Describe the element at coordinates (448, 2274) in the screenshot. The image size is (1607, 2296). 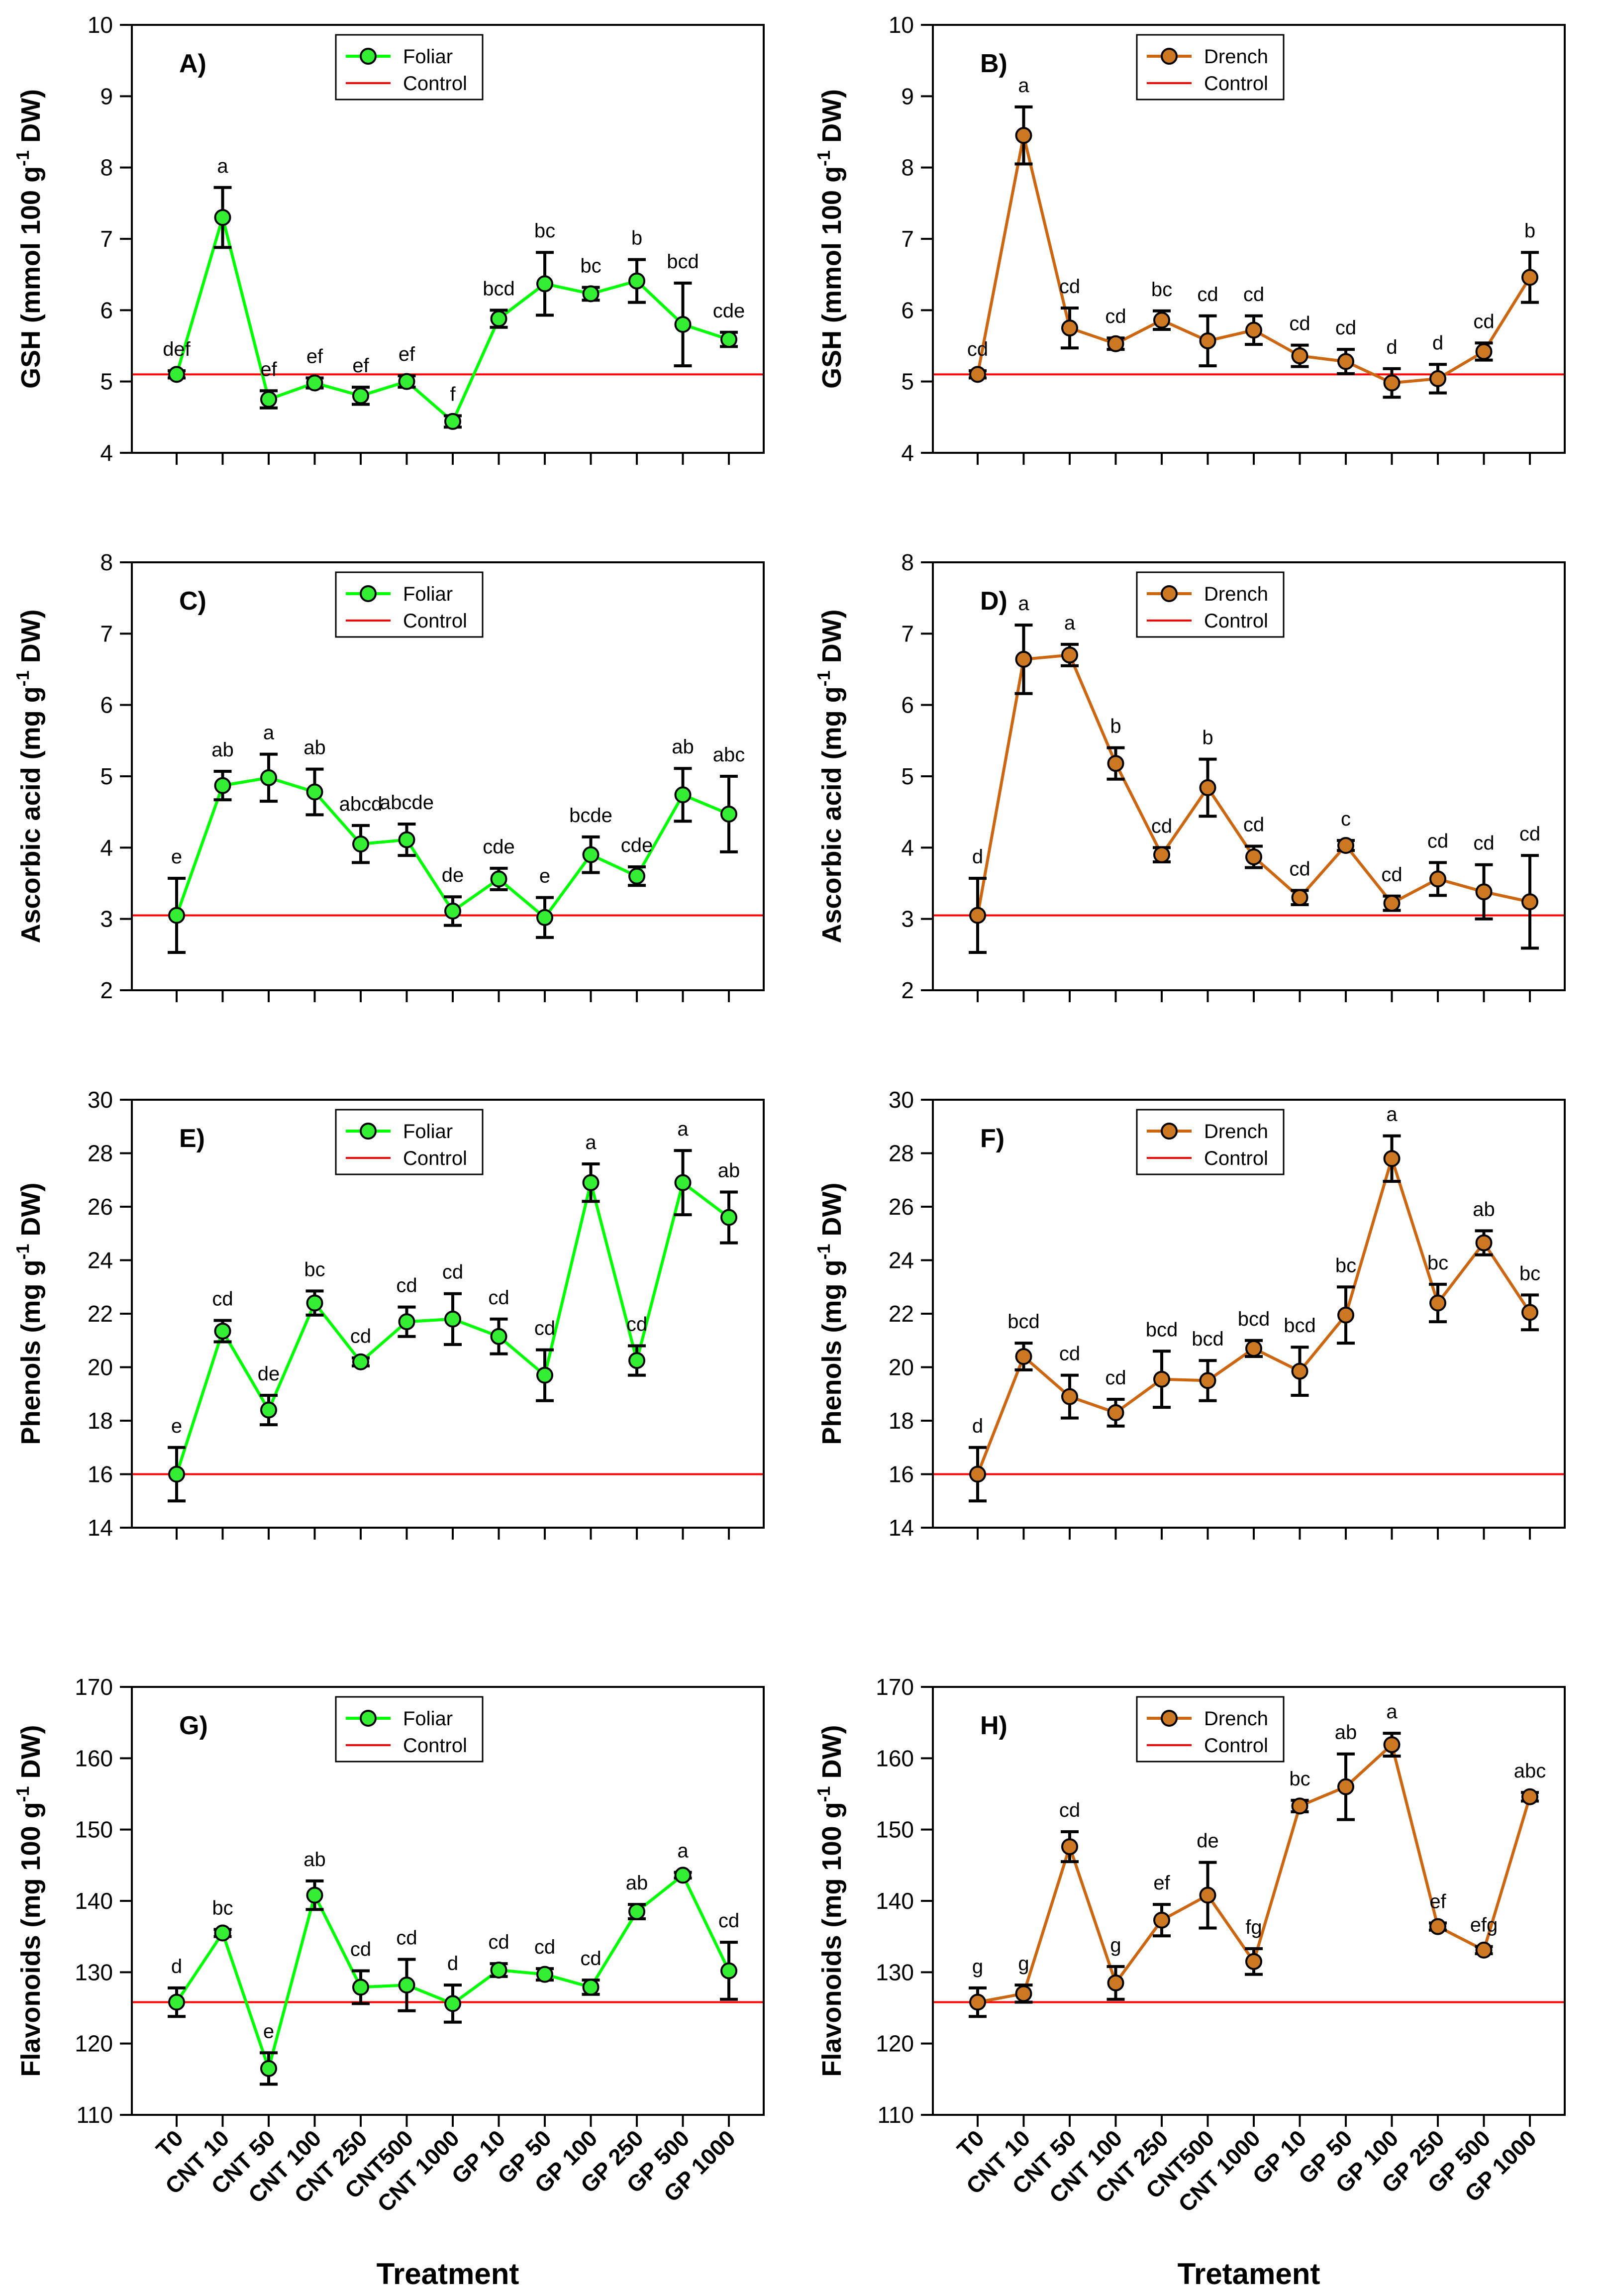
I see `x-axis-label: Treatment` at that location.